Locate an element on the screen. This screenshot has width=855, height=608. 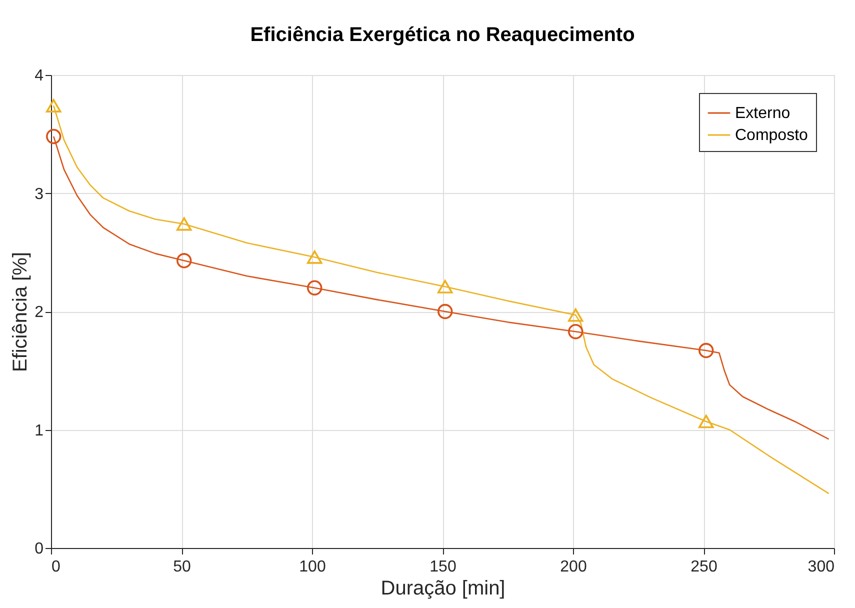
y-tick-label: 0 is located at coordinates (39, 549).